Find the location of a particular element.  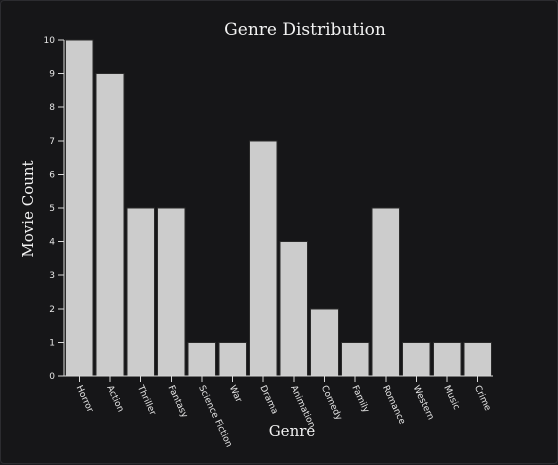

y-tick-label: 3 is located at coordinates (52, 276).